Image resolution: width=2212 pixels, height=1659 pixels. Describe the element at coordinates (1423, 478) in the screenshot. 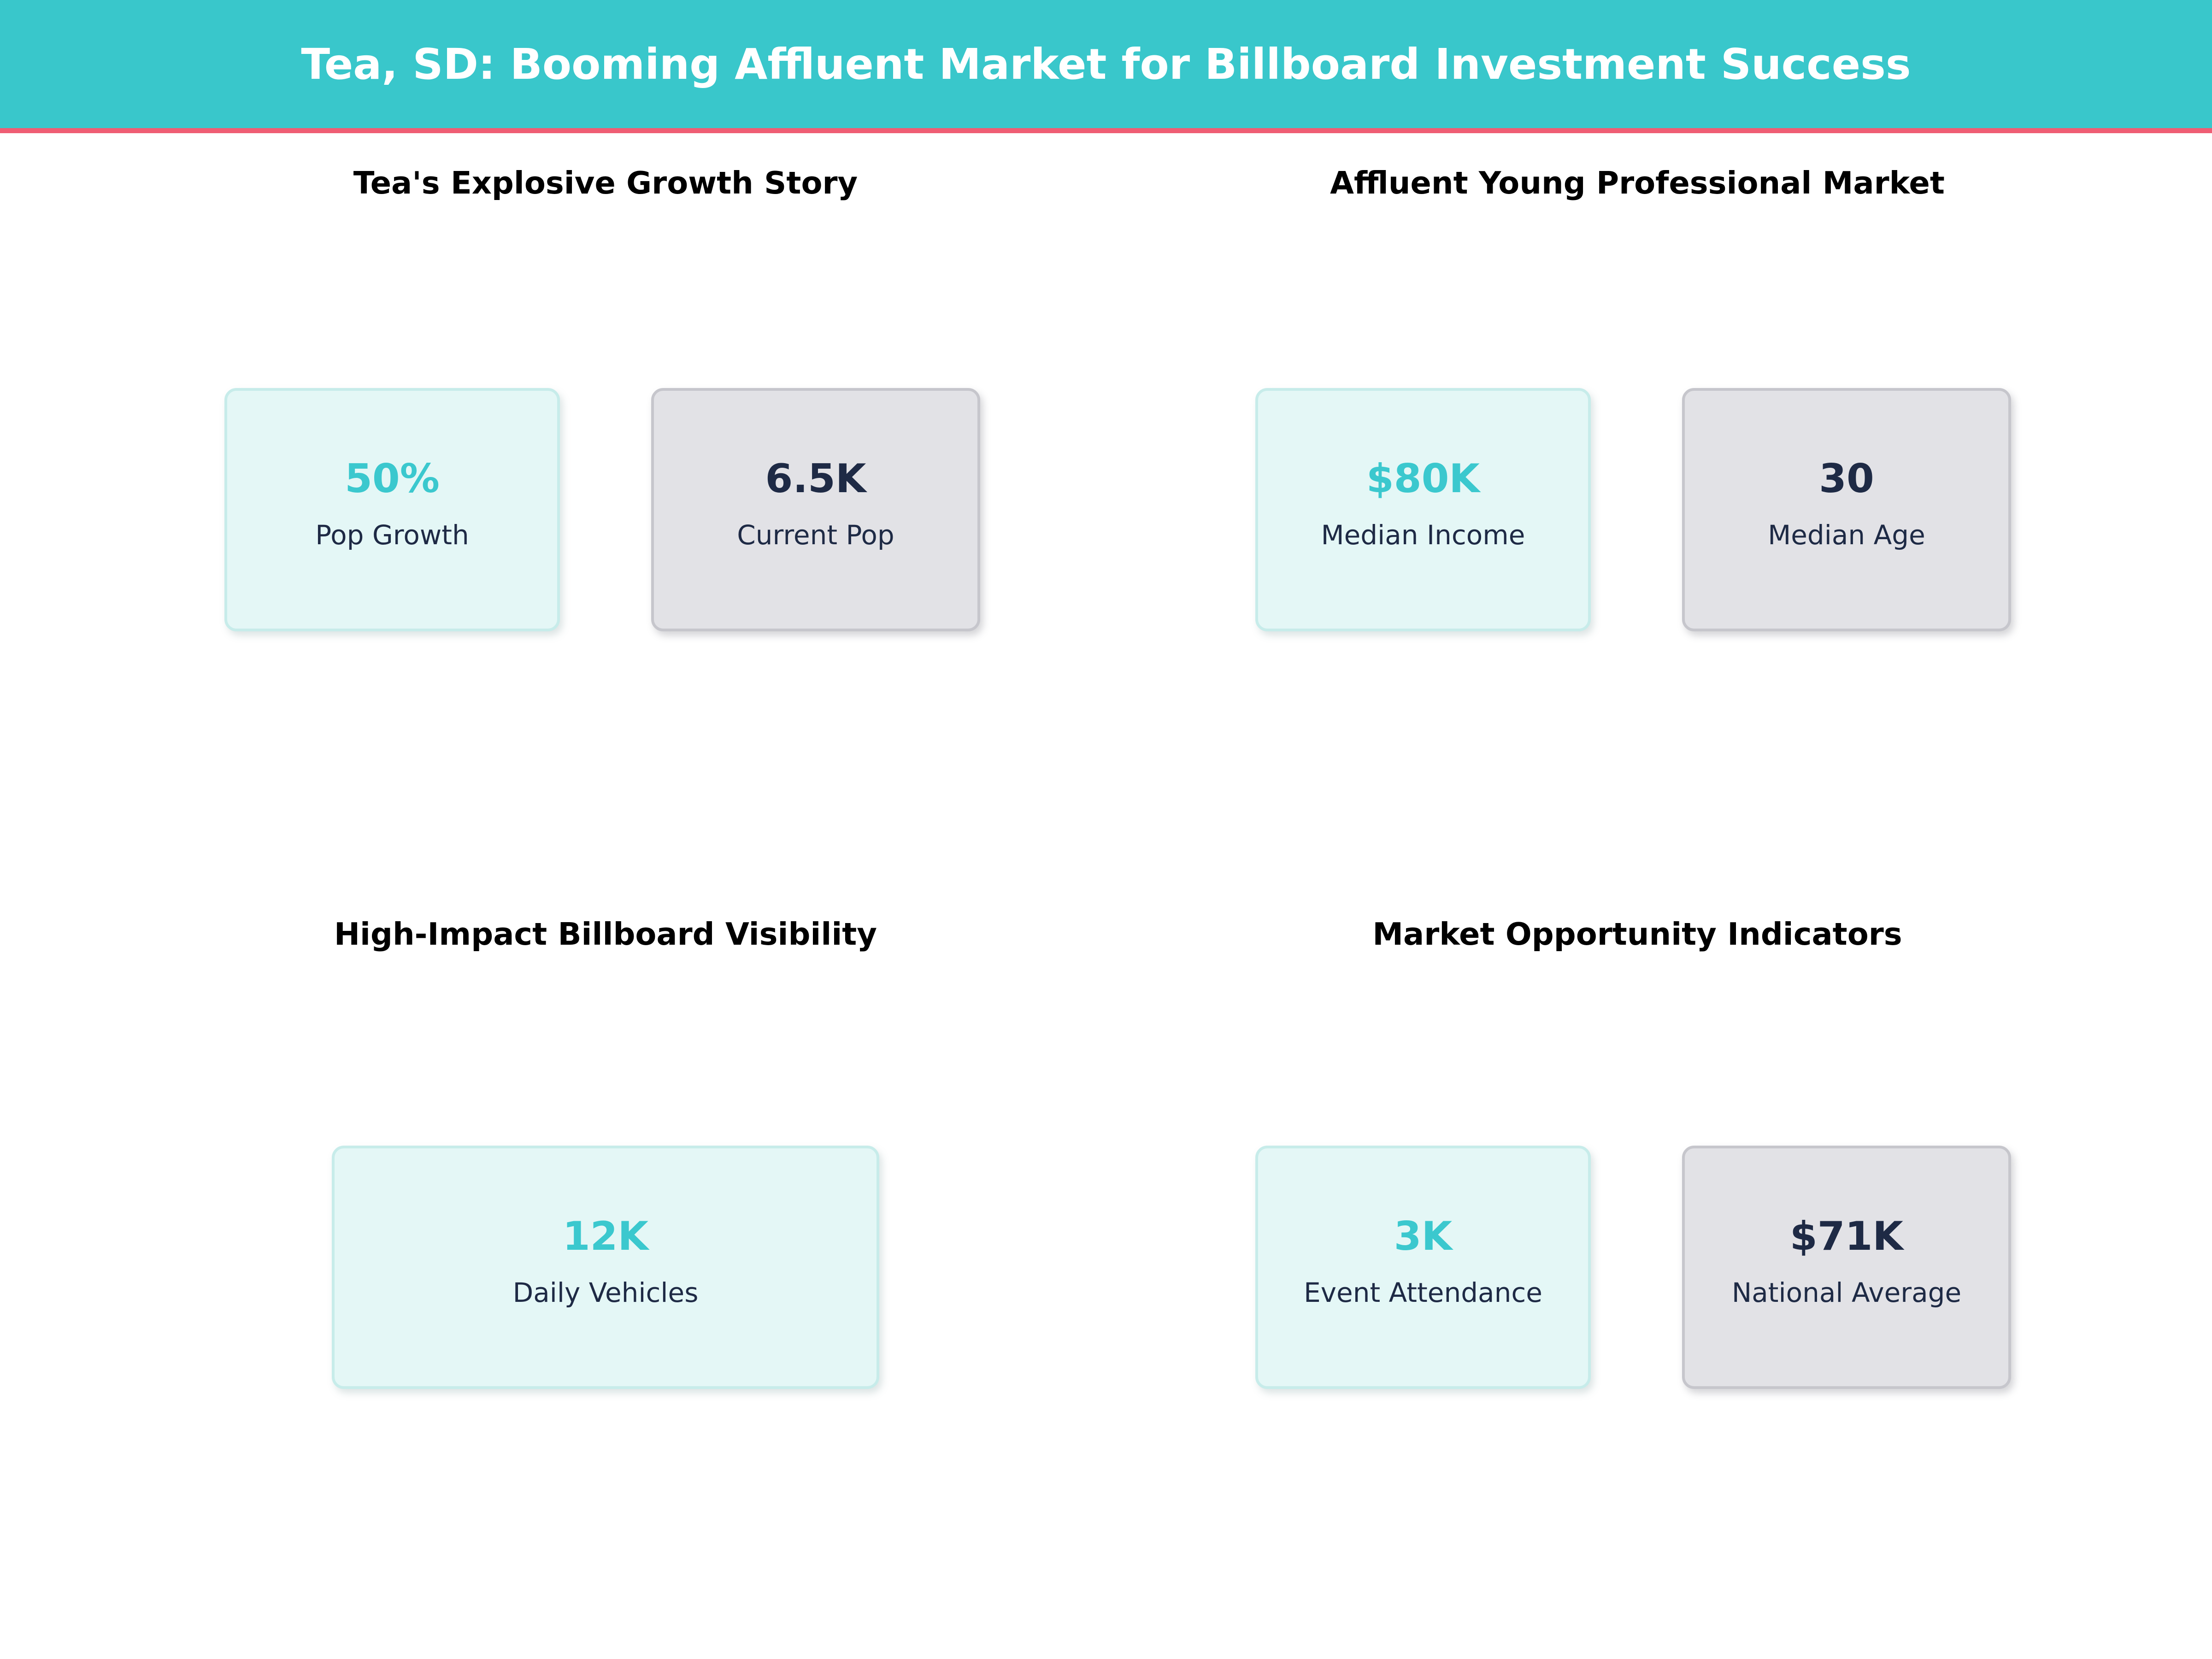

I see `stat-value-median-income: $80K` at that location.